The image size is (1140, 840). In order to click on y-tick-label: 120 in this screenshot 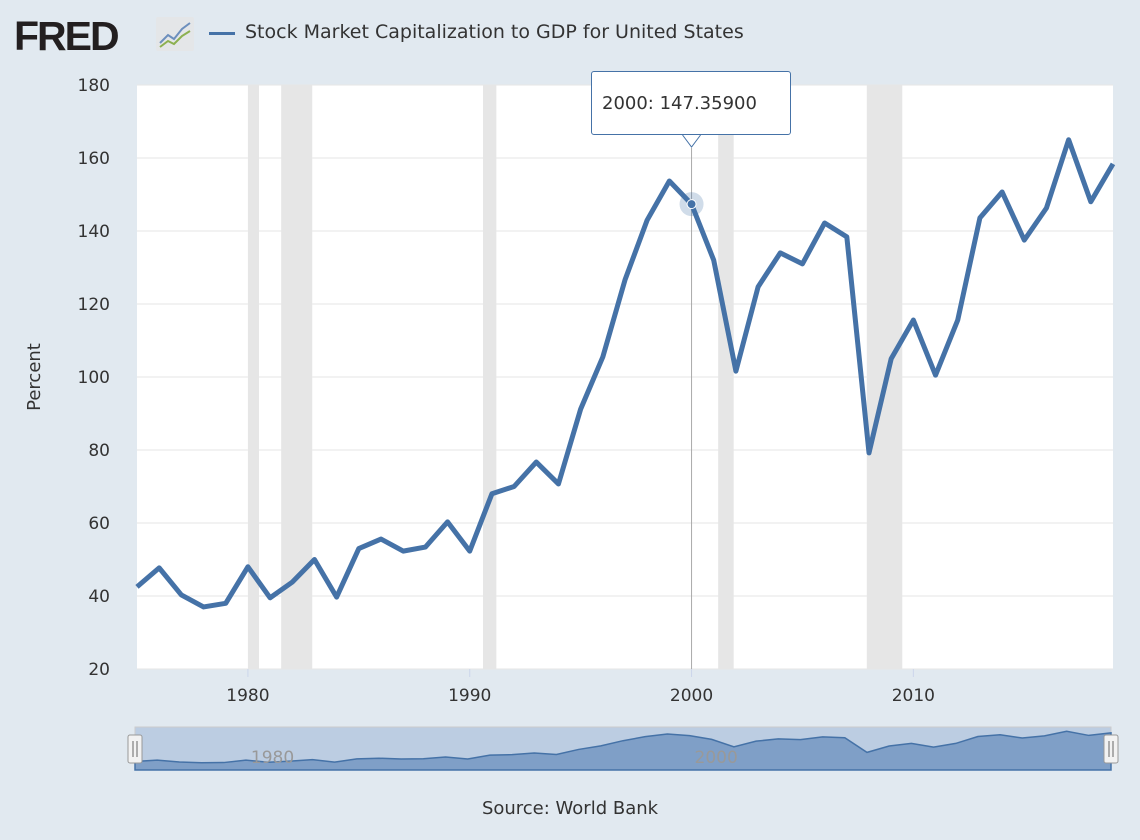, I will do `click(94, 305)`.